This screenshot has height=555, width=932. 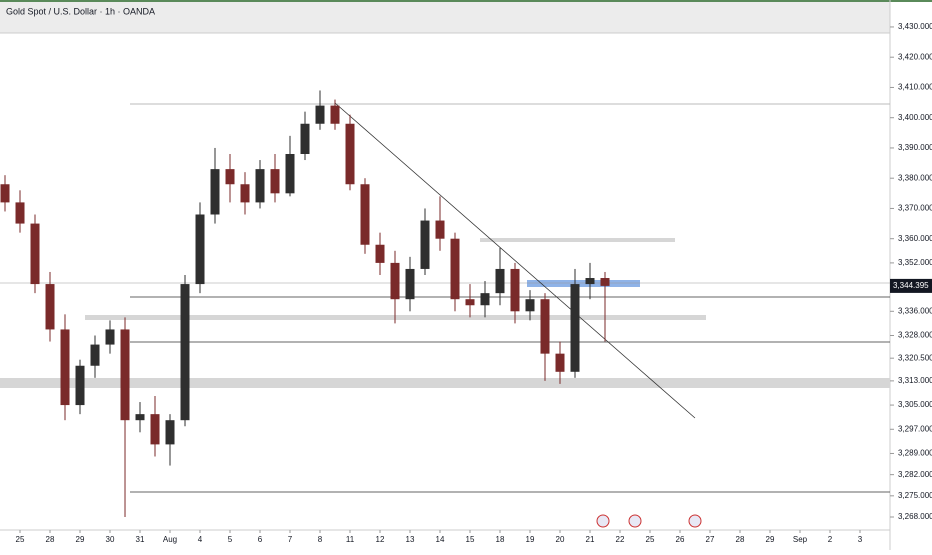 I want to click on x-tick-label: 11, so click(x=350, y=539).